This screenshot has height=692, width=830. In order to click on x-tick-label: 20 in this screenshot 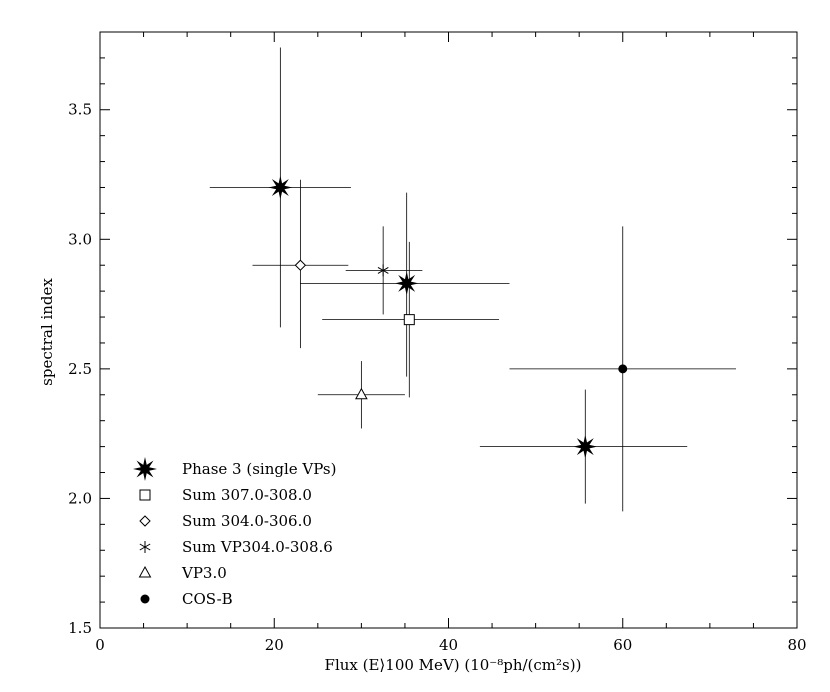, I will do `click(274, 645)`.